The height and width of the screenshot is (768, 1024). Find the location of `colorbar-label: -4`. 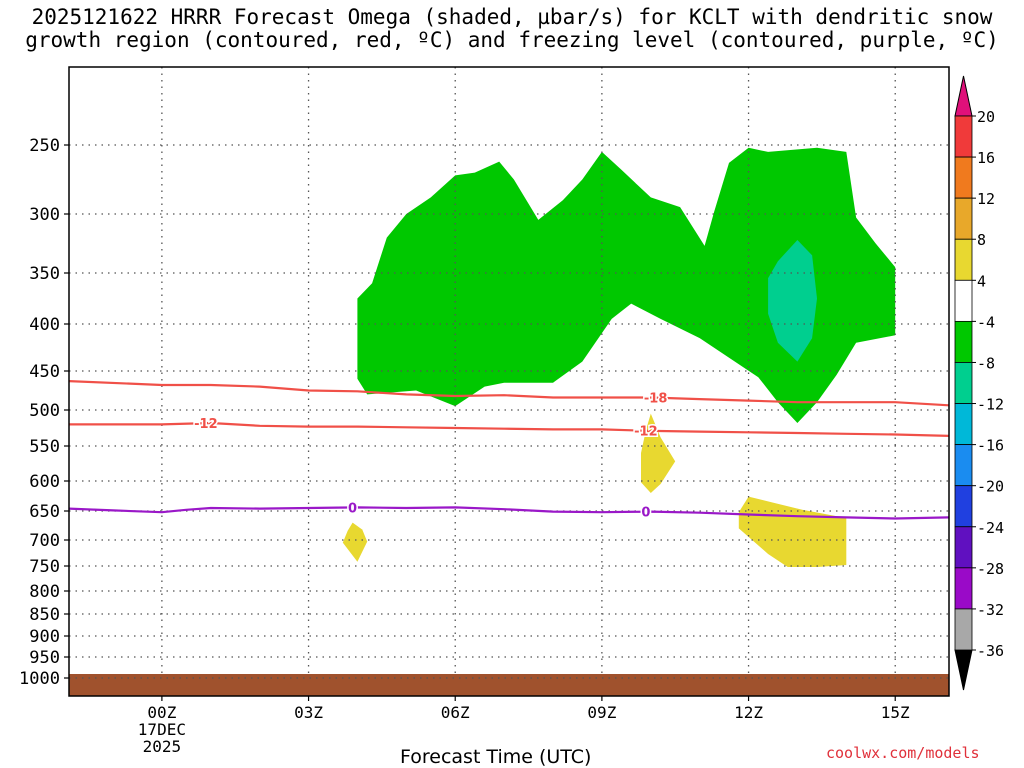

colorbar-label: -4 is located at coordinates (986, 322).